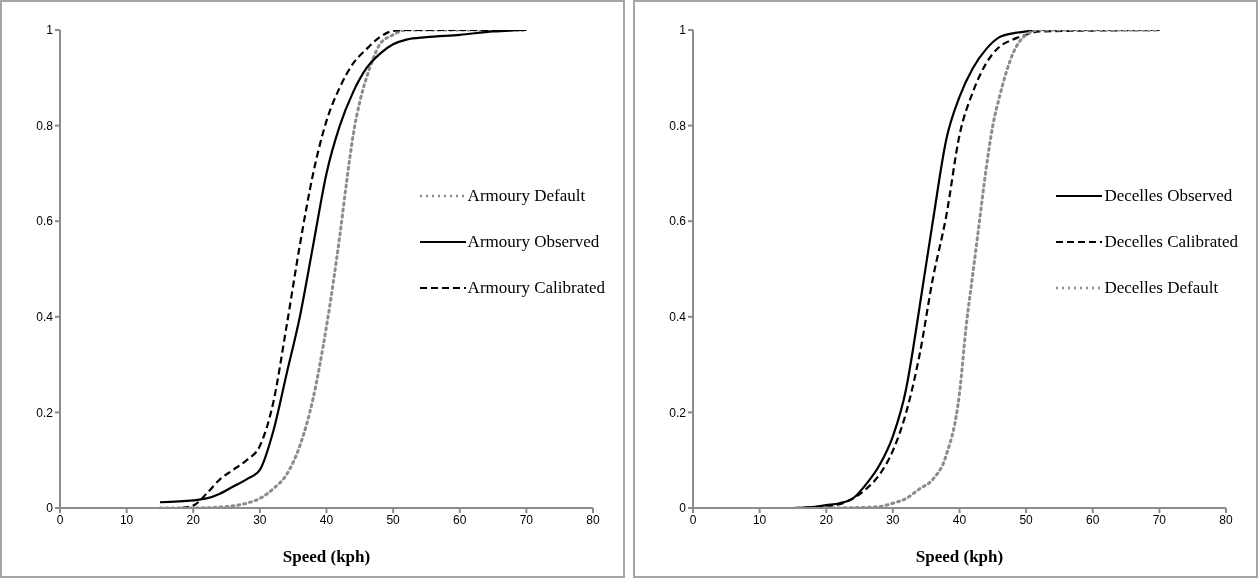 The height and width of the screenshot is (582, 1258). What do you see at coordinates (526, 195) in the screenshot?
I see `legend-label: Armoury Default` at bounding box center [526, 195].